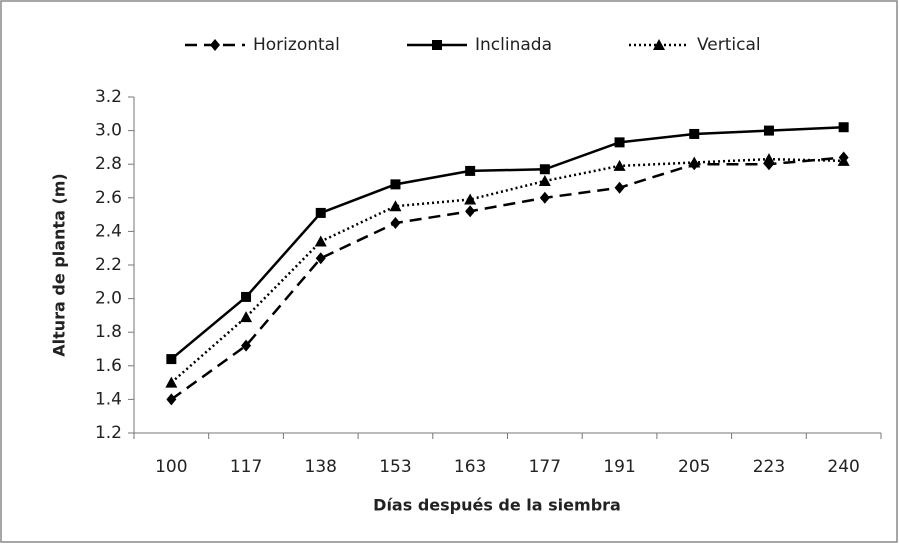 The width and height of the screenshot is (899, 545). Describe the element at coordinates (321, 467) in the screenshot. I see `x-tick-label: 138` at that location.